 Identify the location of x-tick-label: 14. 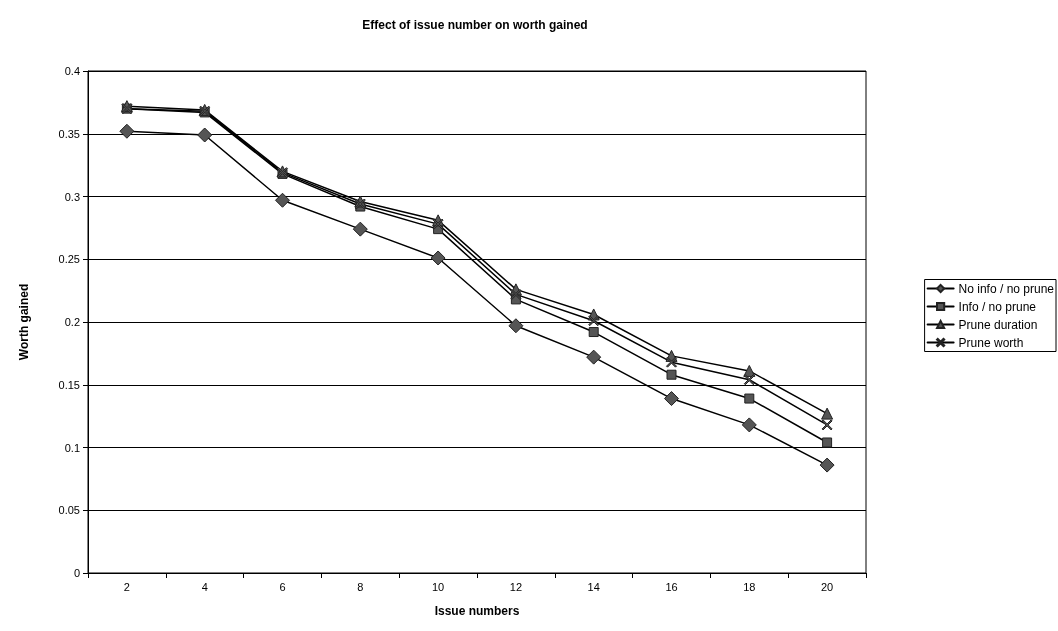
(593, 586).